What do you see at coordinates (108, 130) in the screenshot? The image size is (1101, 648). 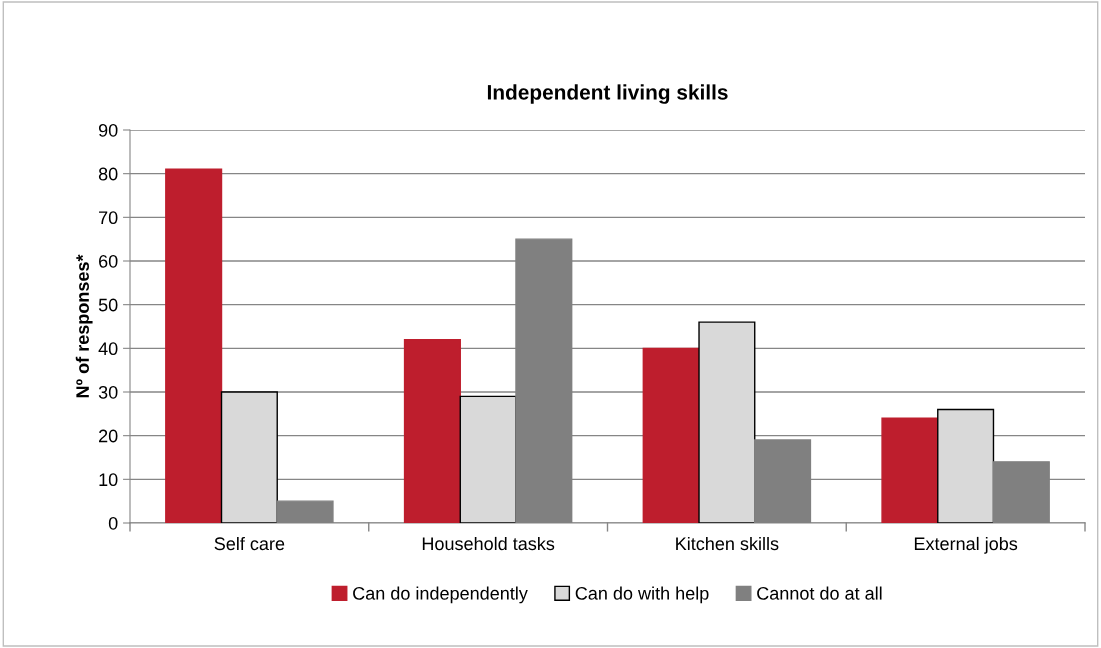 I see `y-tick-label: 90` at bounding box center [108, 130].